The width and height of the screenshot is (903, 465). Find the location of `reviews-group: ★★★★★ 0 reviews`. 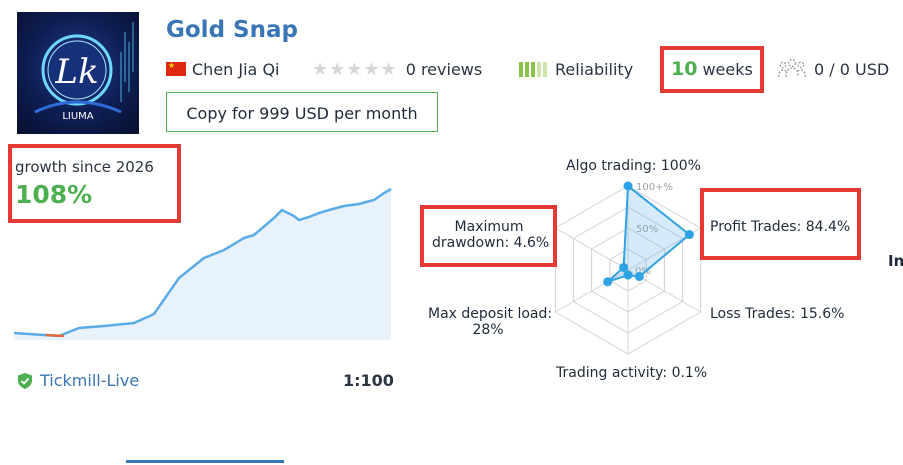

reviews-group: ★★★★★ 0 reviews is located at coordinates (397, 69).